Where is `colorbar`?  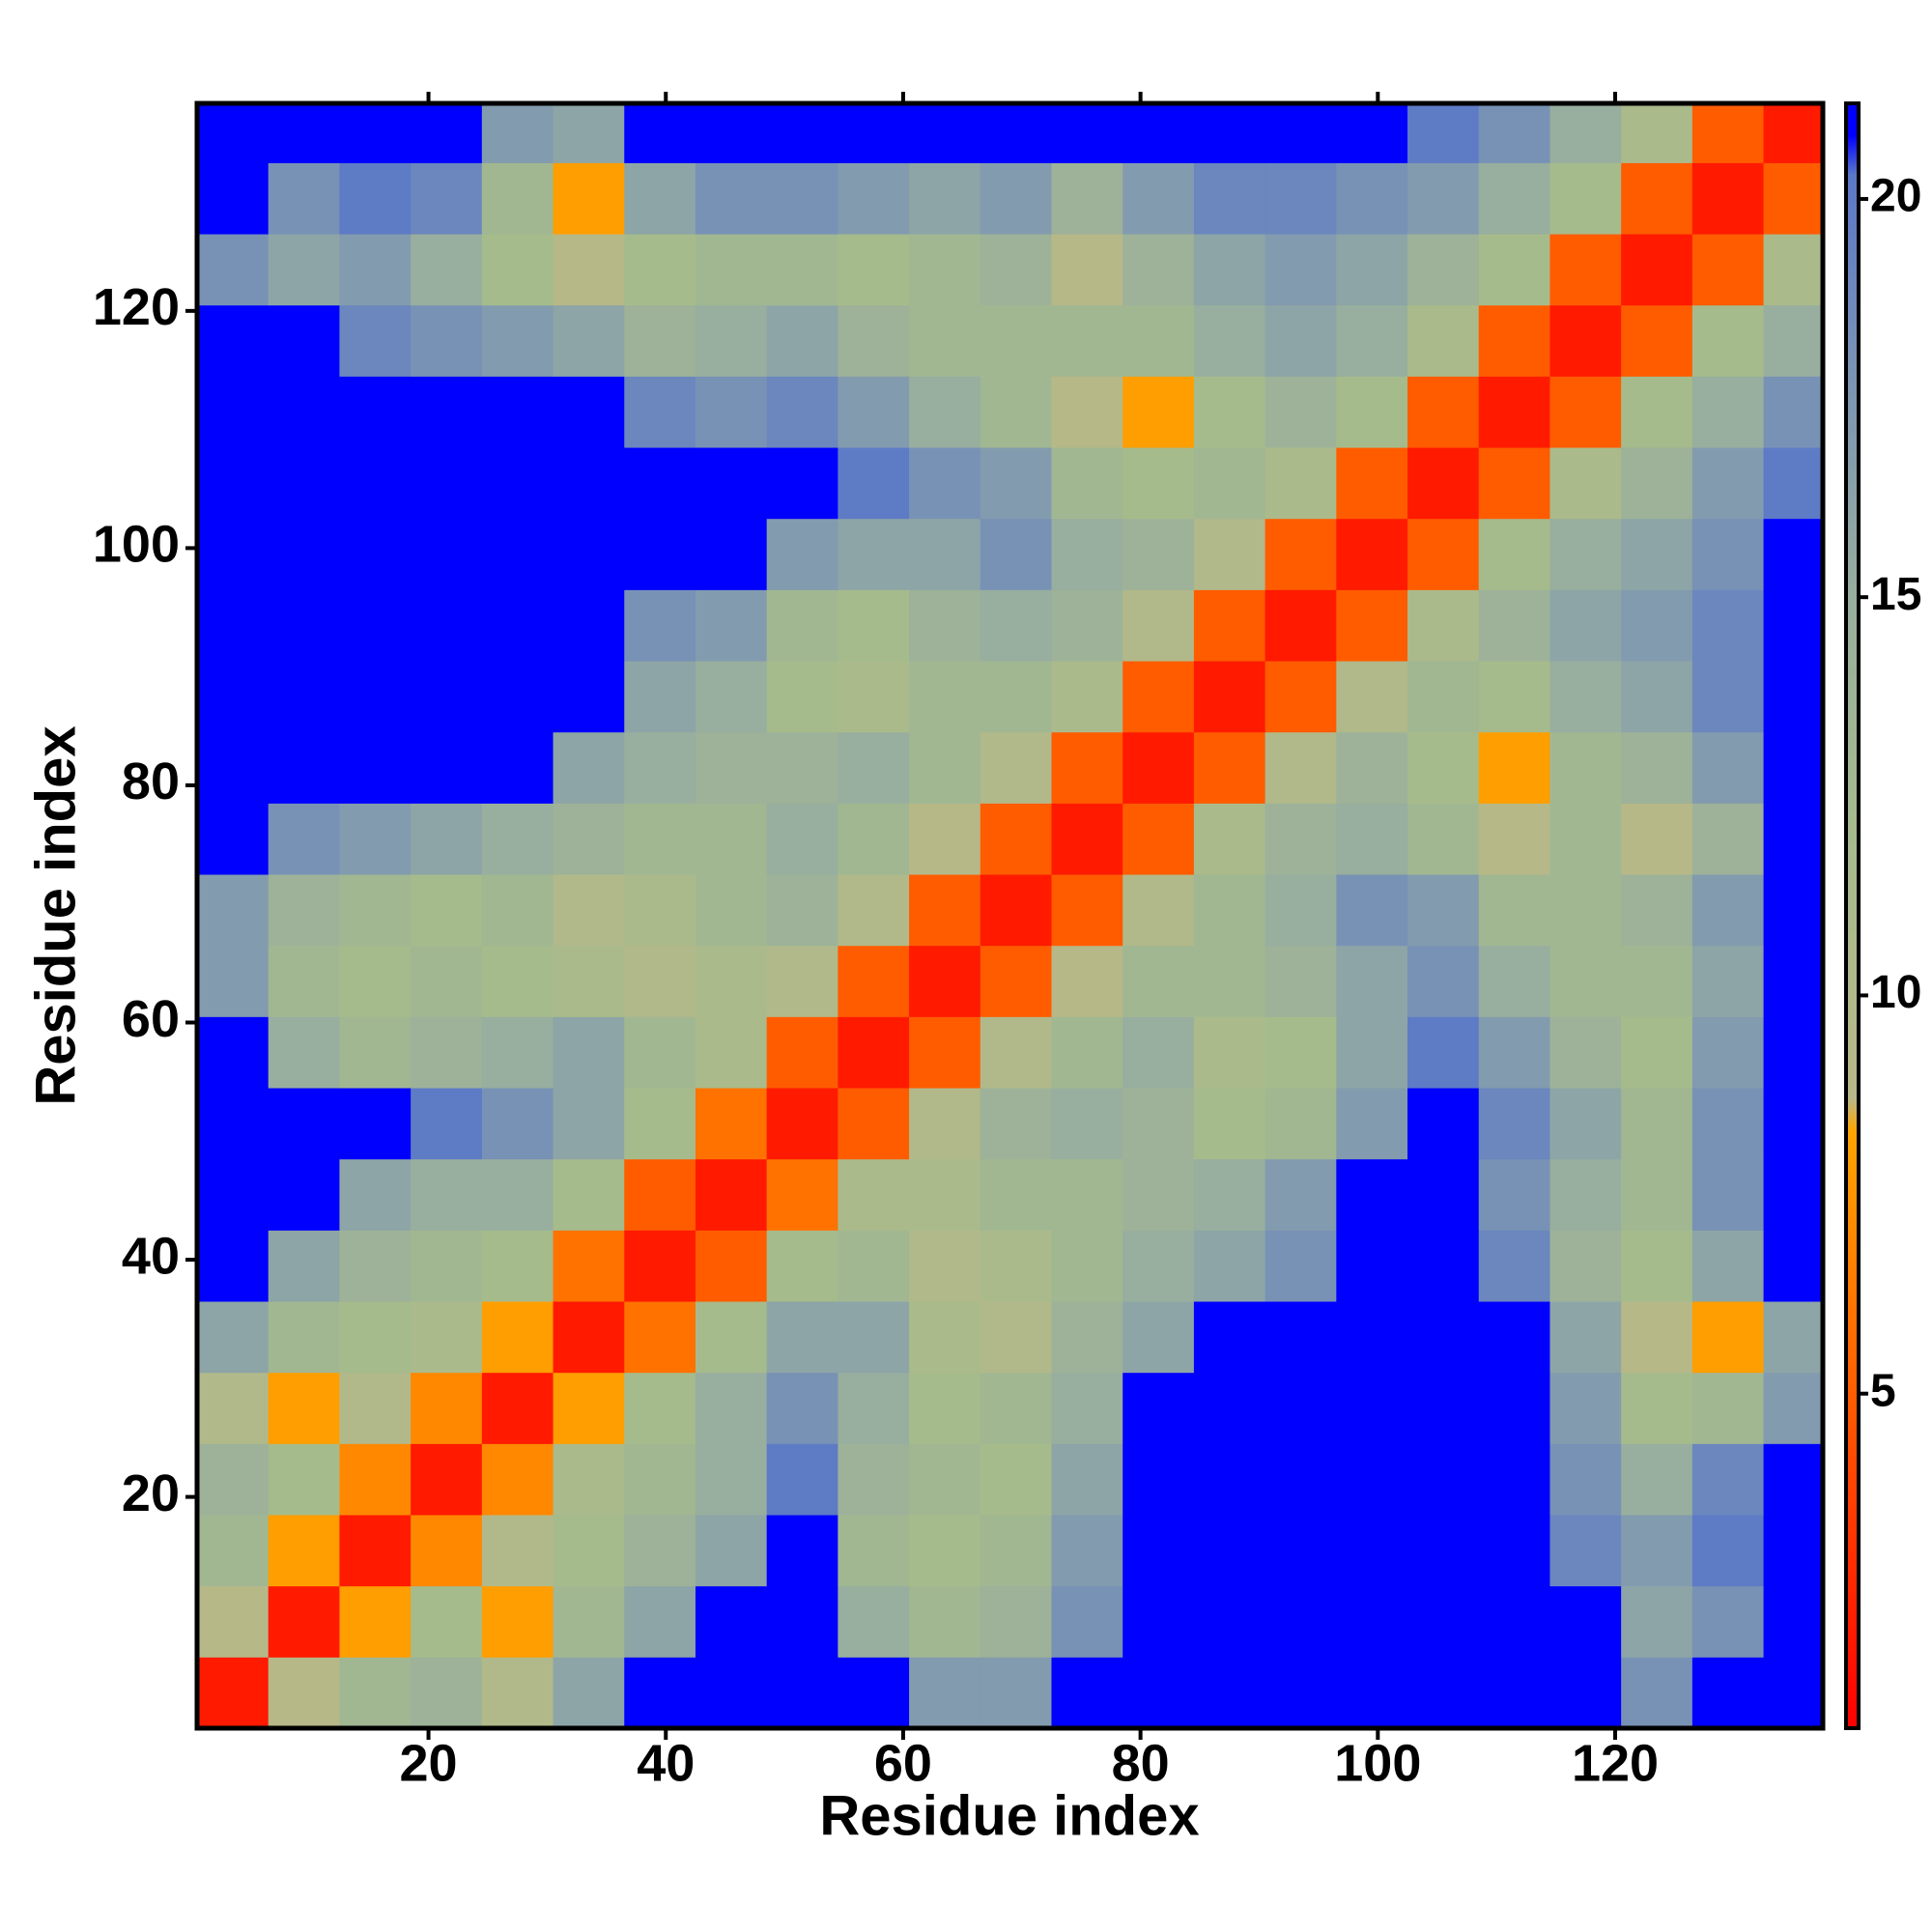 colorbar is located at coordinates (1852, 915).